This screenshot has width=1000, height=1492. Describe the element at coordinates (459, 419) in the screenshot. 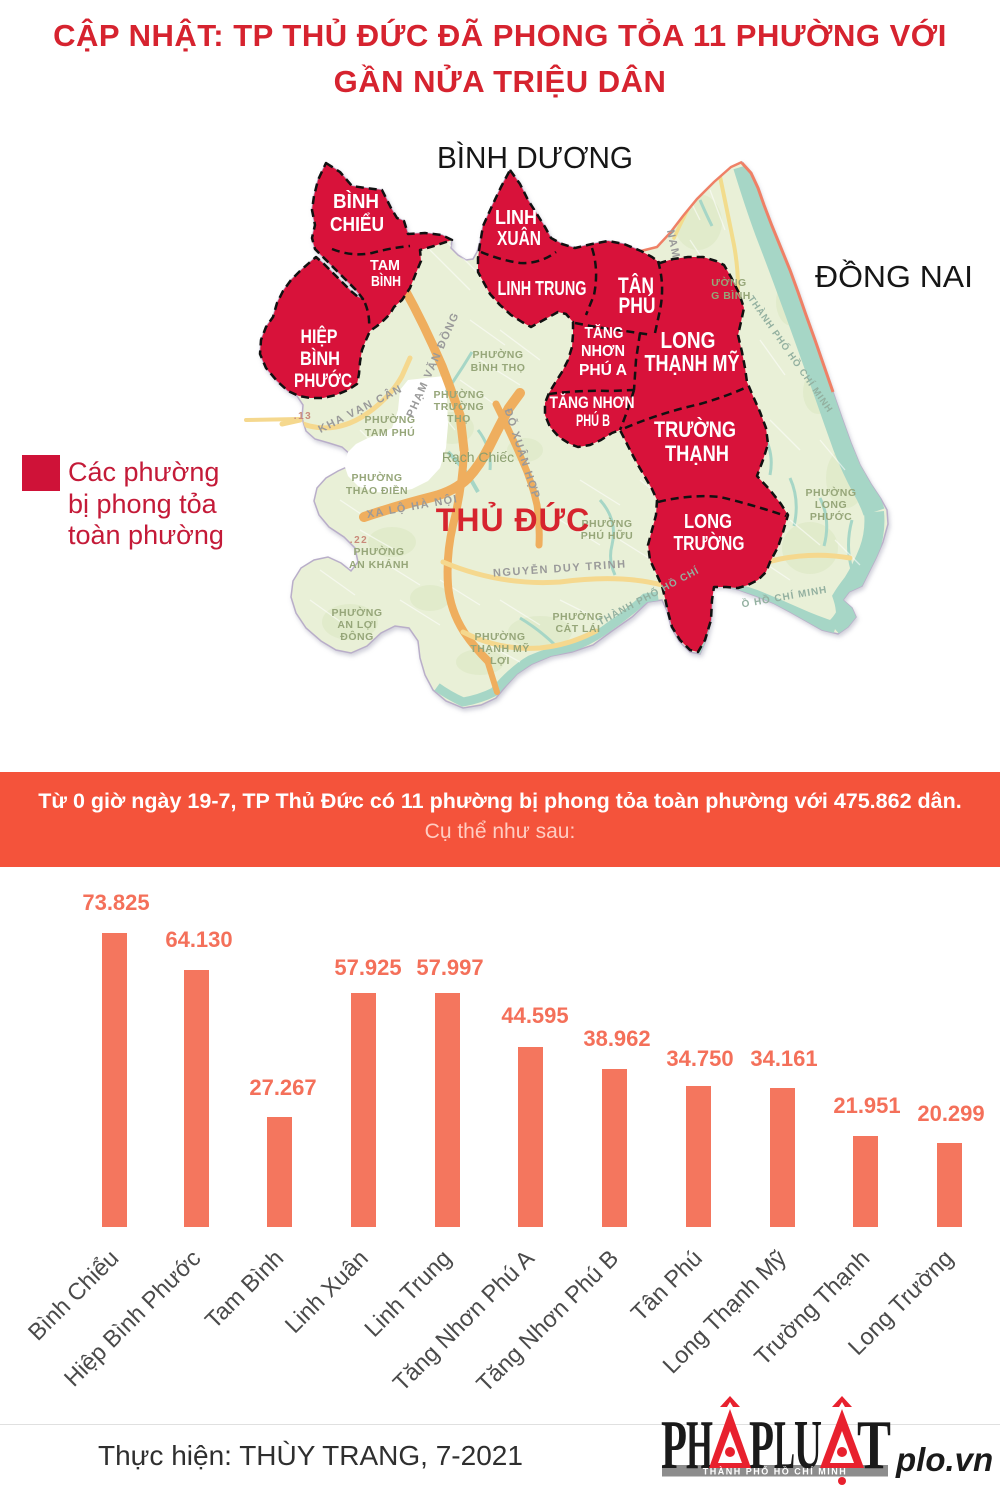

I see `svg-text: THỌ` at that location.